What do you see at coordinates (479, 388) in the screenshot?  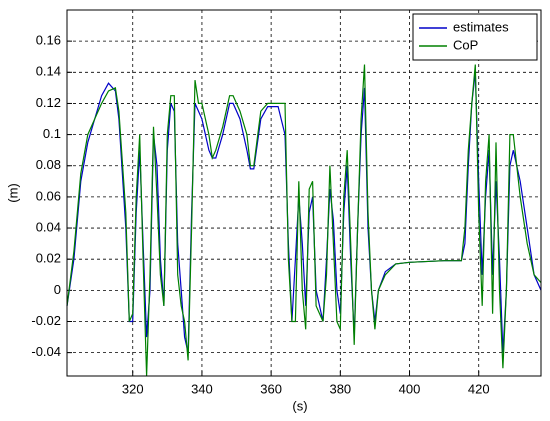 I see `x-tick-label: 420` at bounding box center [479, 388].